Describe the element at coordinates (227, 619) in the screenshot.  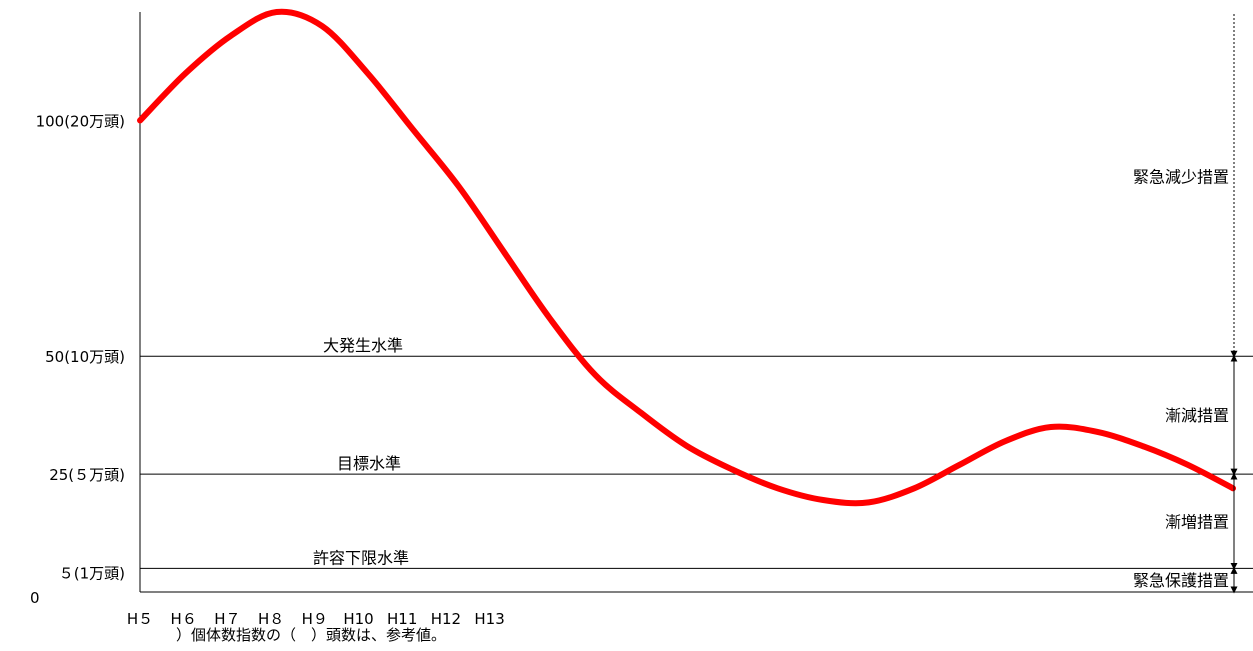
I see `x-tick-label-2: H７` at that location.